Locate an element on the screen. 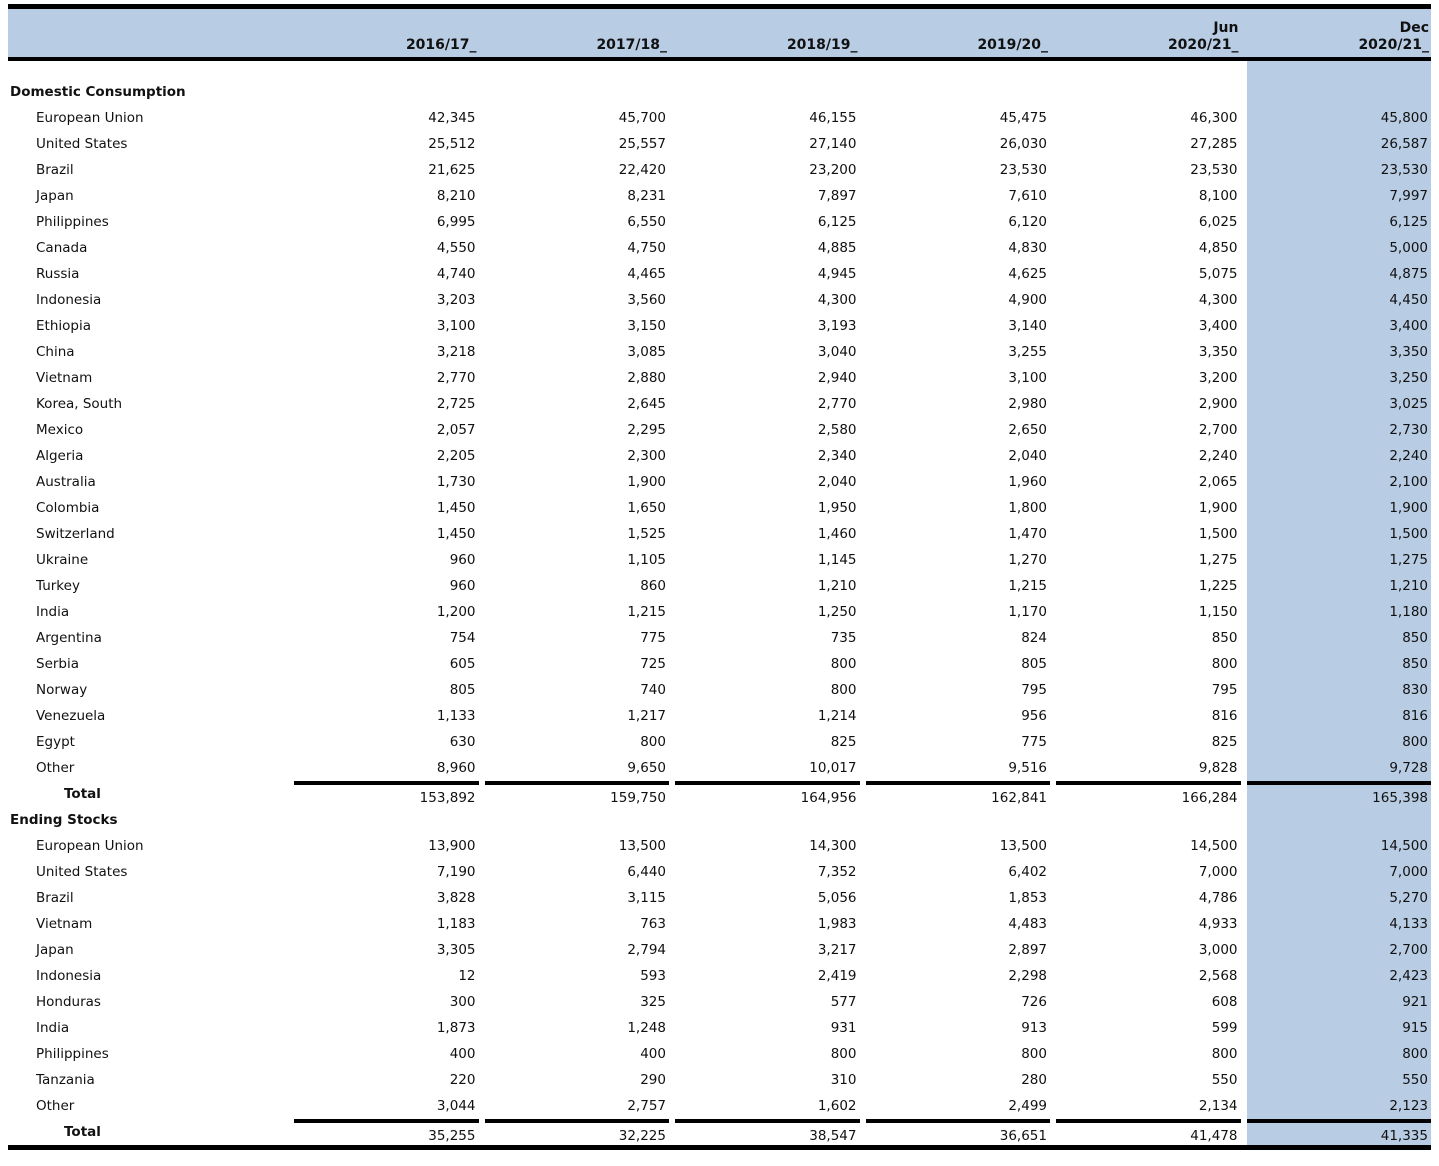  table-row: Tanzania 220 290 310 280 550 550 is located at coordinates (719, 1080).